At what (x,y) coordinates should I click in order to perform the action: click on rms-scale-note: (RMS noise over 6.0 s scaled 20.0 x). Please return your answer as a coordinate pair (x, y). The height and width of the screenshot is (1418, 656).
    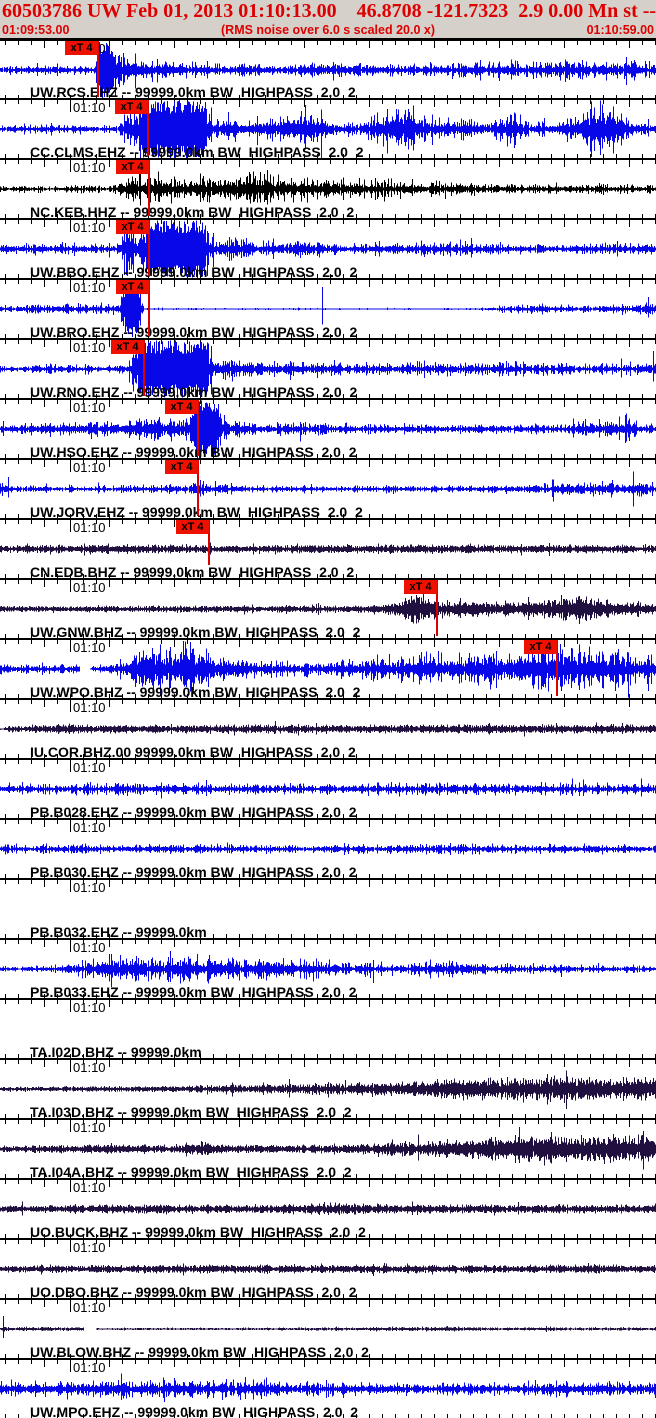
    Looking at the image, I should click on (328, 30).